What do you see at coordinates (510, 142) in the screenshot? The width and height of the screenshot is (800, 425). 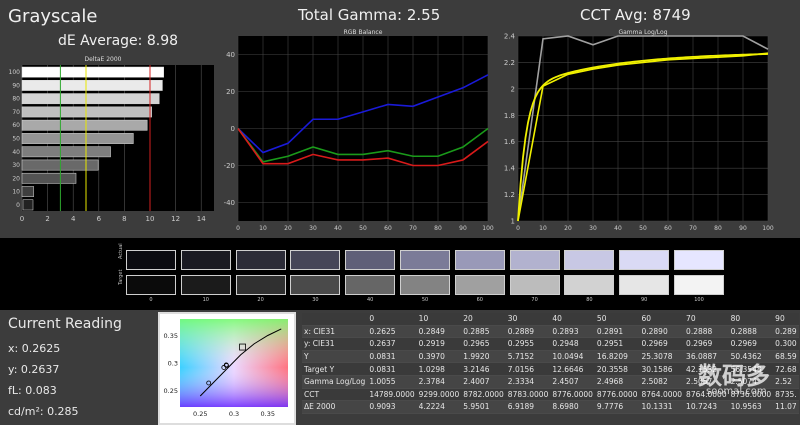 I see `y-tick-label: 1.6` at bounding box center [510, 142].